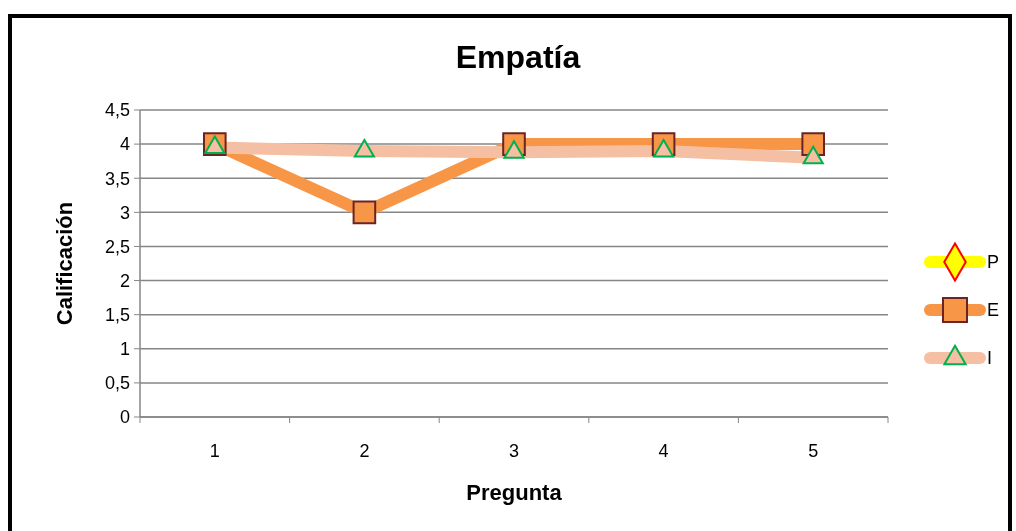 This screenshot has height=531, width=1016. I want to click on y-tick-label: 1,5, so click(117, 314).